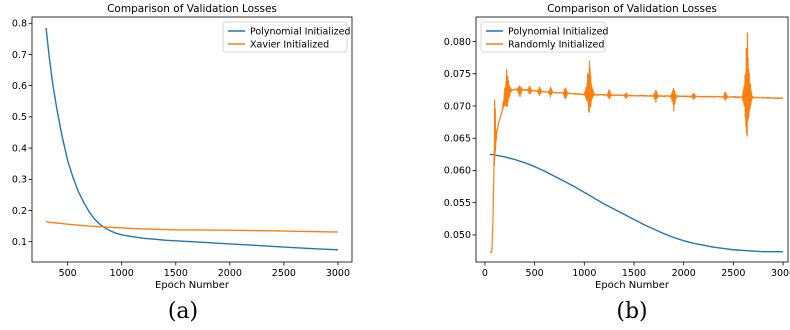  Describe the element at coordinates (19, 148) in the screenshot. I see `y-tick-label: 0.4` at that location.